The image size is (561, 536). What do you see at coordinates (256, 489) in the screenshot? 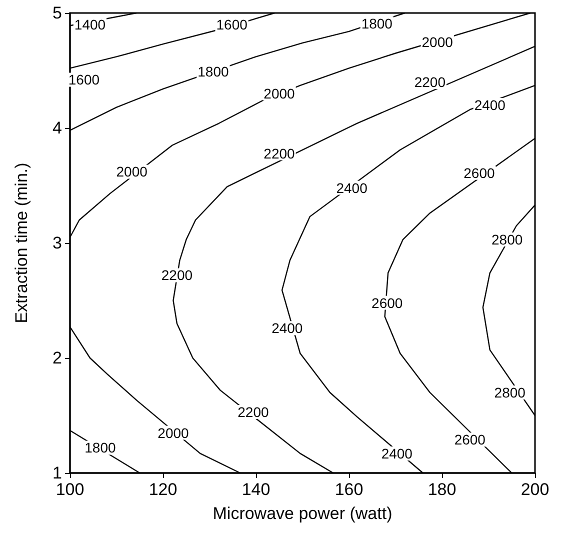
I see `x-tick-label: 140` at bounding box center [256, 489].